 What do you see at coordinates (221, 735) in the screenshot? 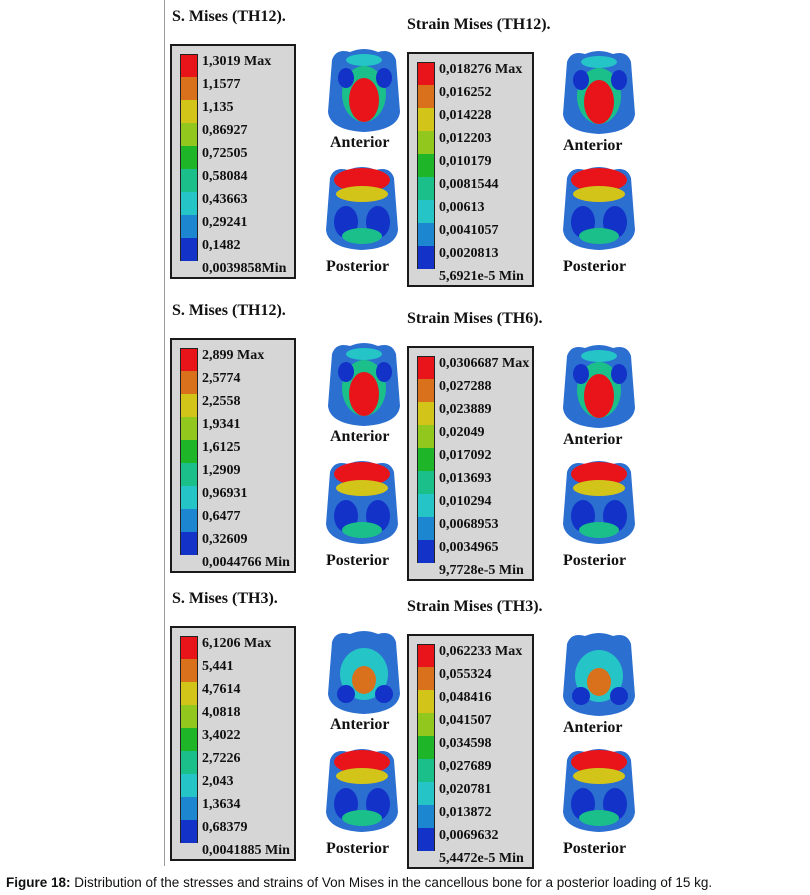
I see `legend-value-label: 3,4022` at bounding box center [221, 735].